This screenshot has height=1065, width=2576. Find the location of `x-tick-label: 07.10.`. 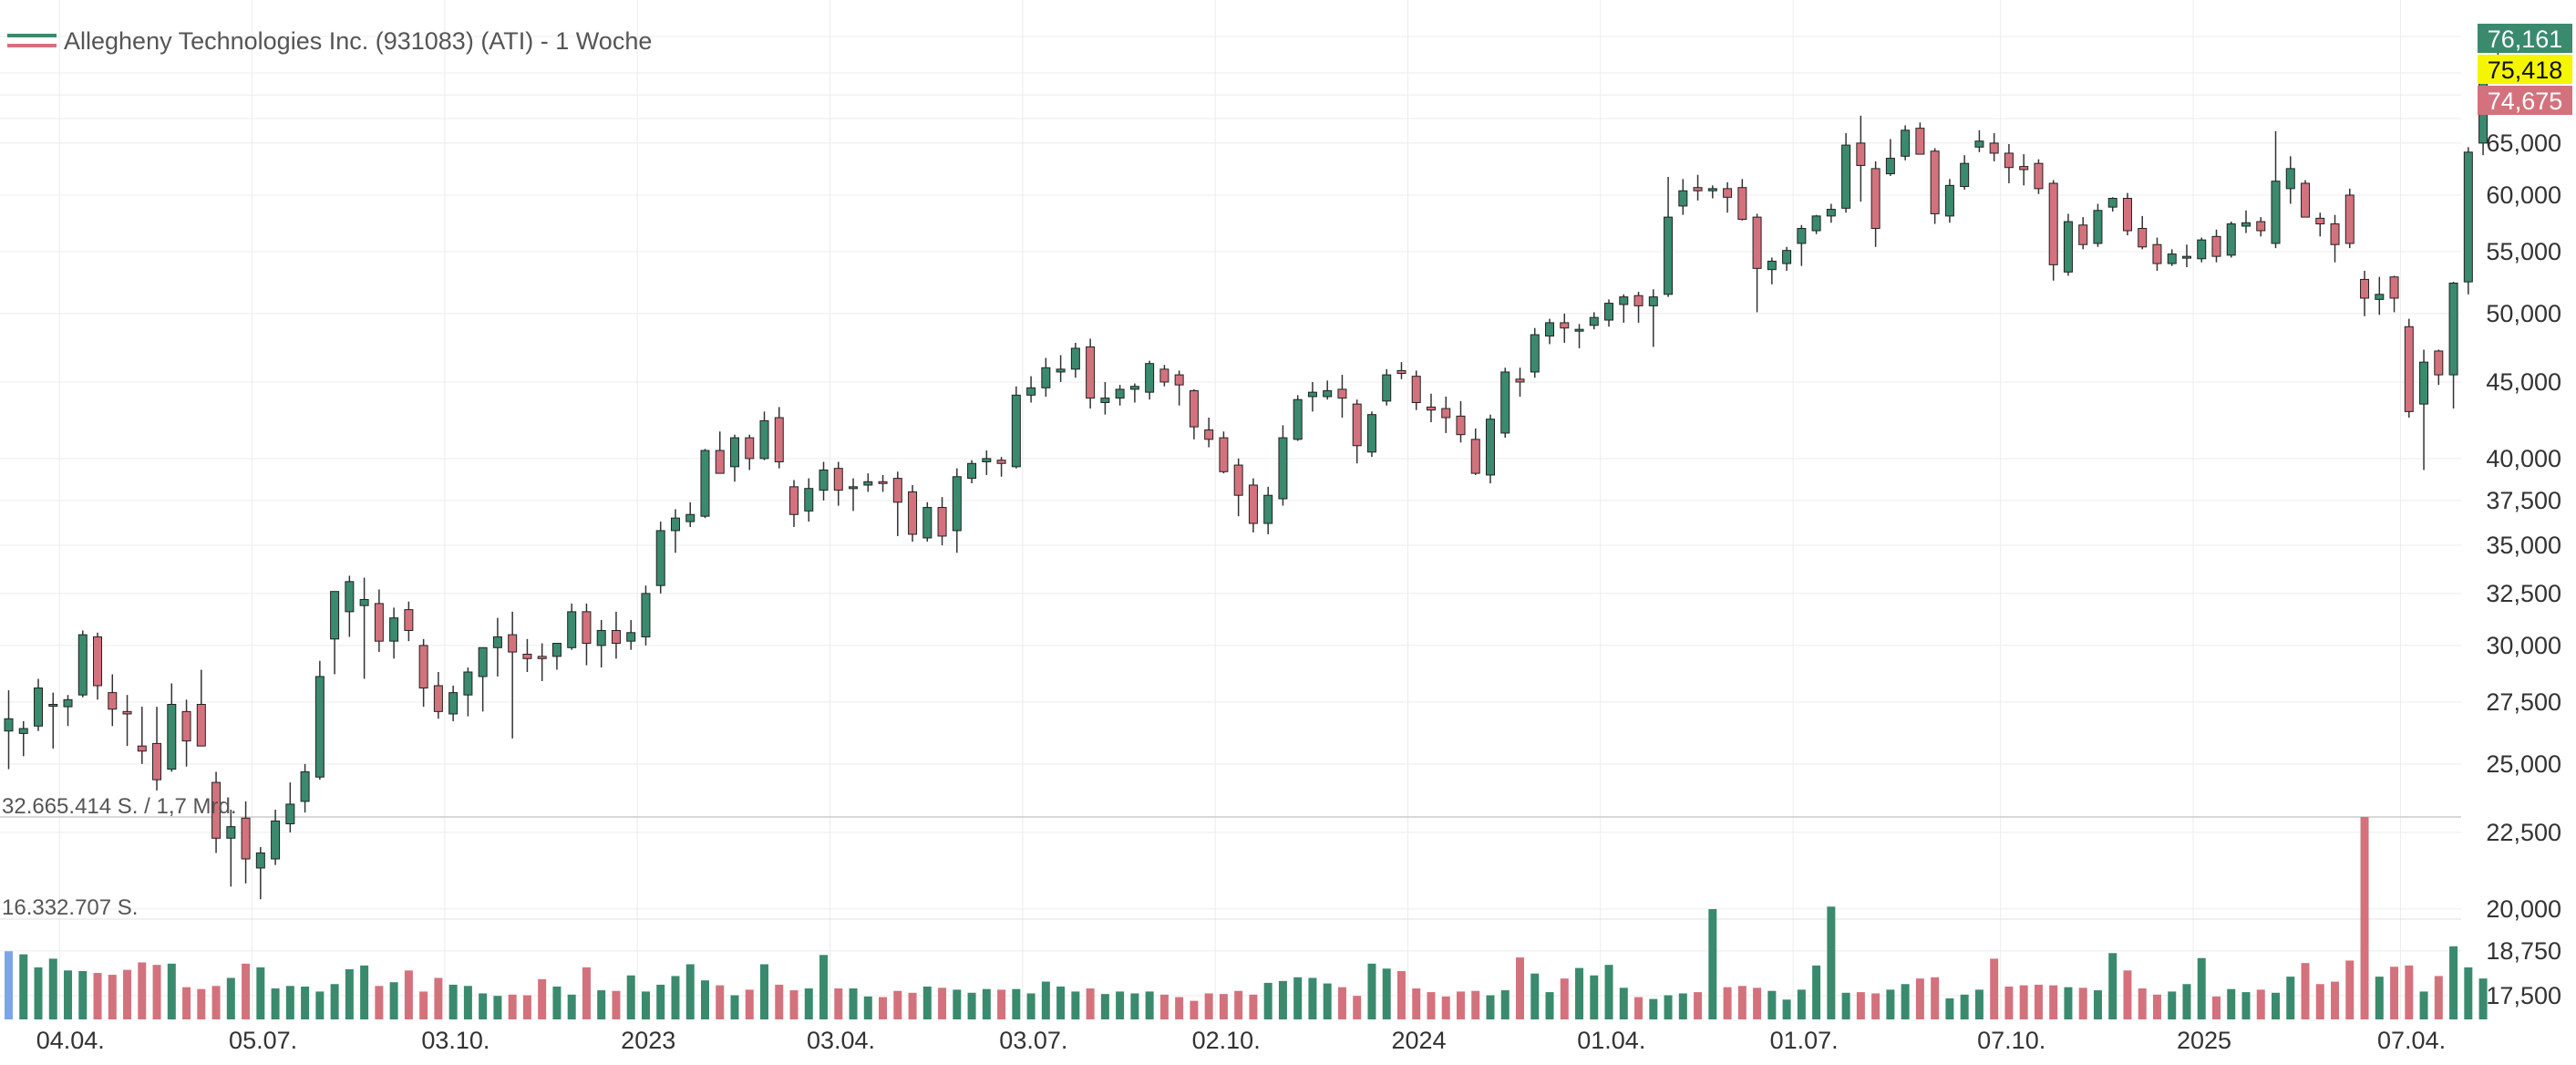

x-tick-label: 07.10. is located at coordinates (2011, 1040).